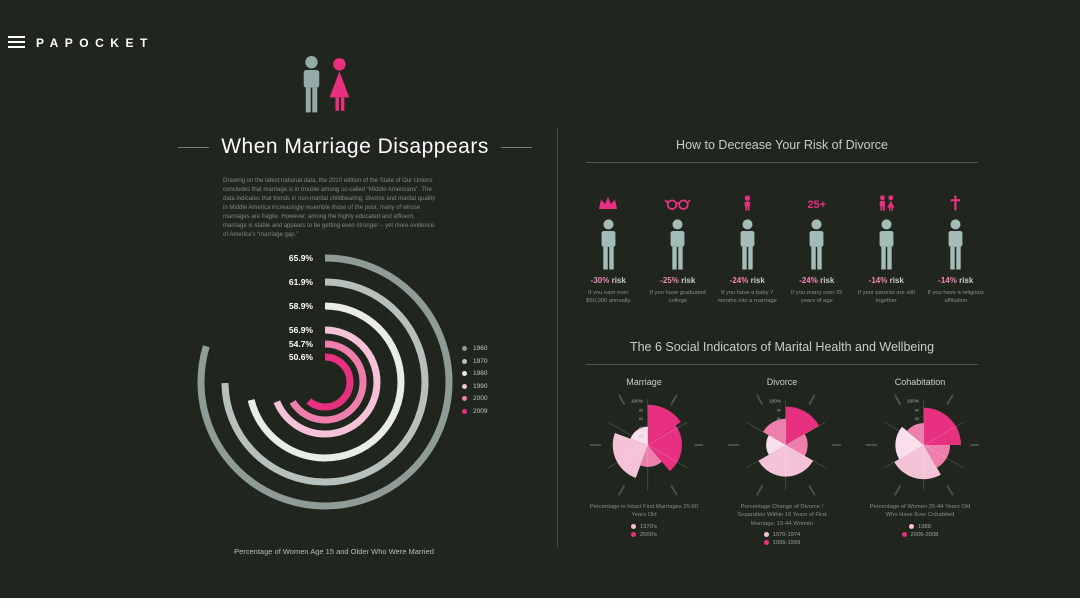 This screenshot has height=608, width=1080. I want to click on legend-item: 2000's, so click(644, 535).